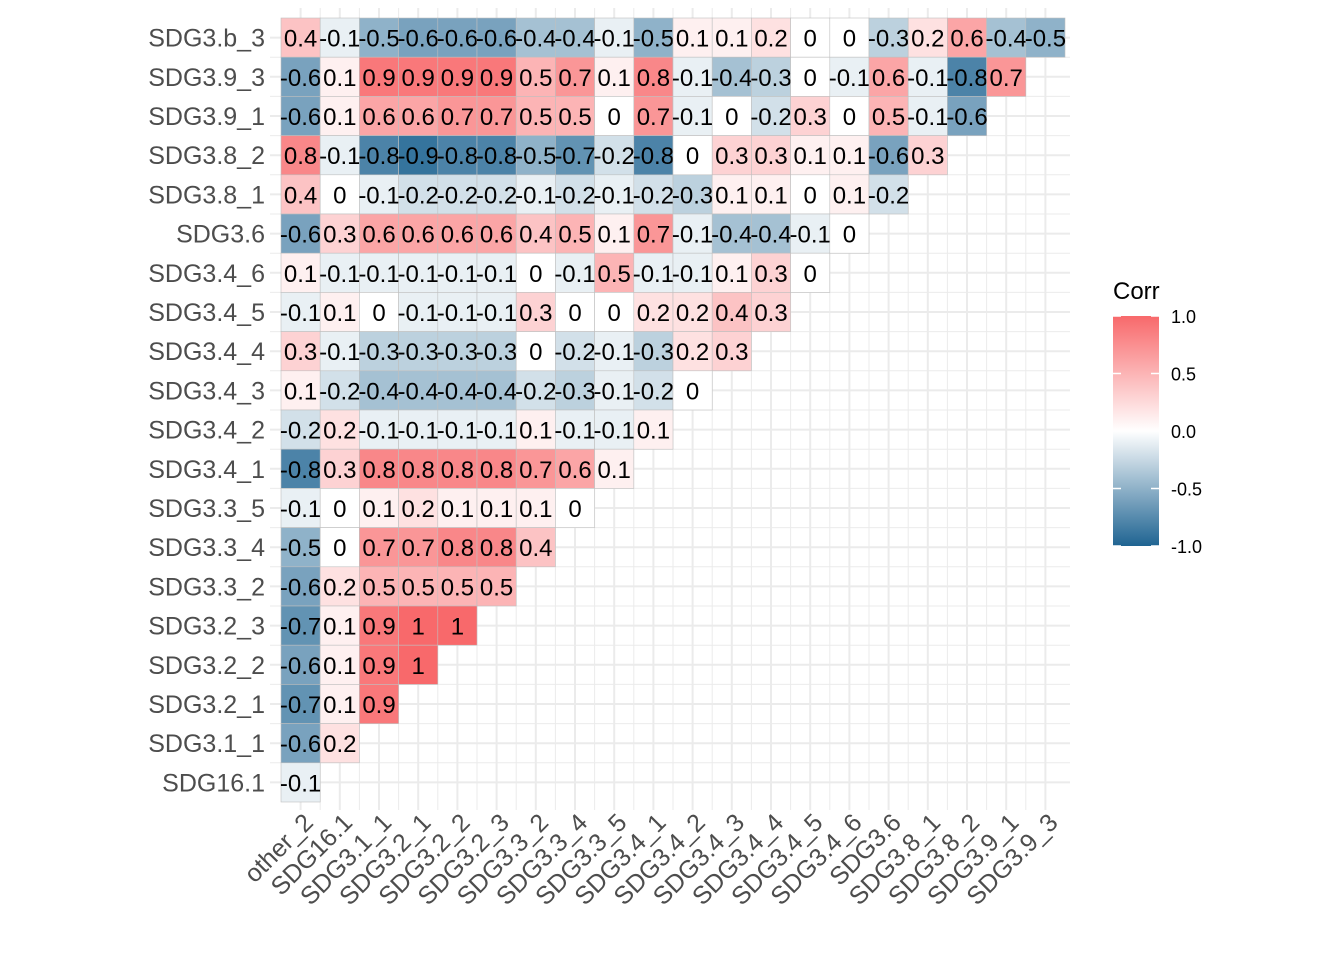  What do you see at coordinates (966, 78) in the screenshot?
I see `cell-value-label: -0.8` at bounding box center [966, 78].